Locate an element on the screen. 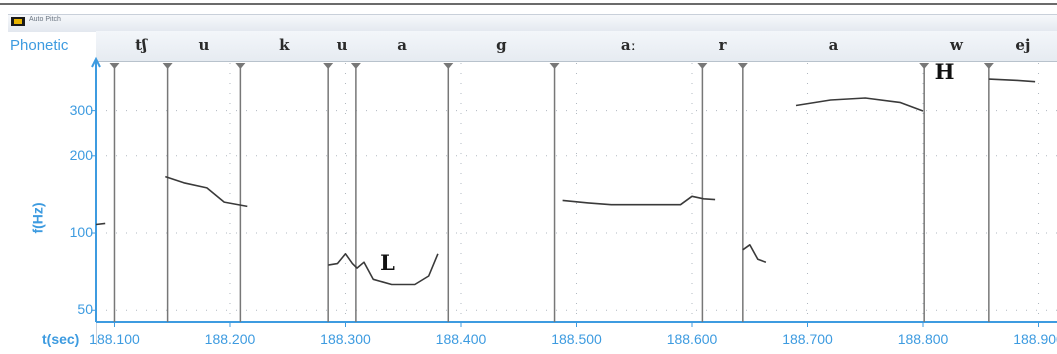 The width and height of the screenshot is (1057, 354). x-tick-label: 188.800 is located at coordinates (923, 339).